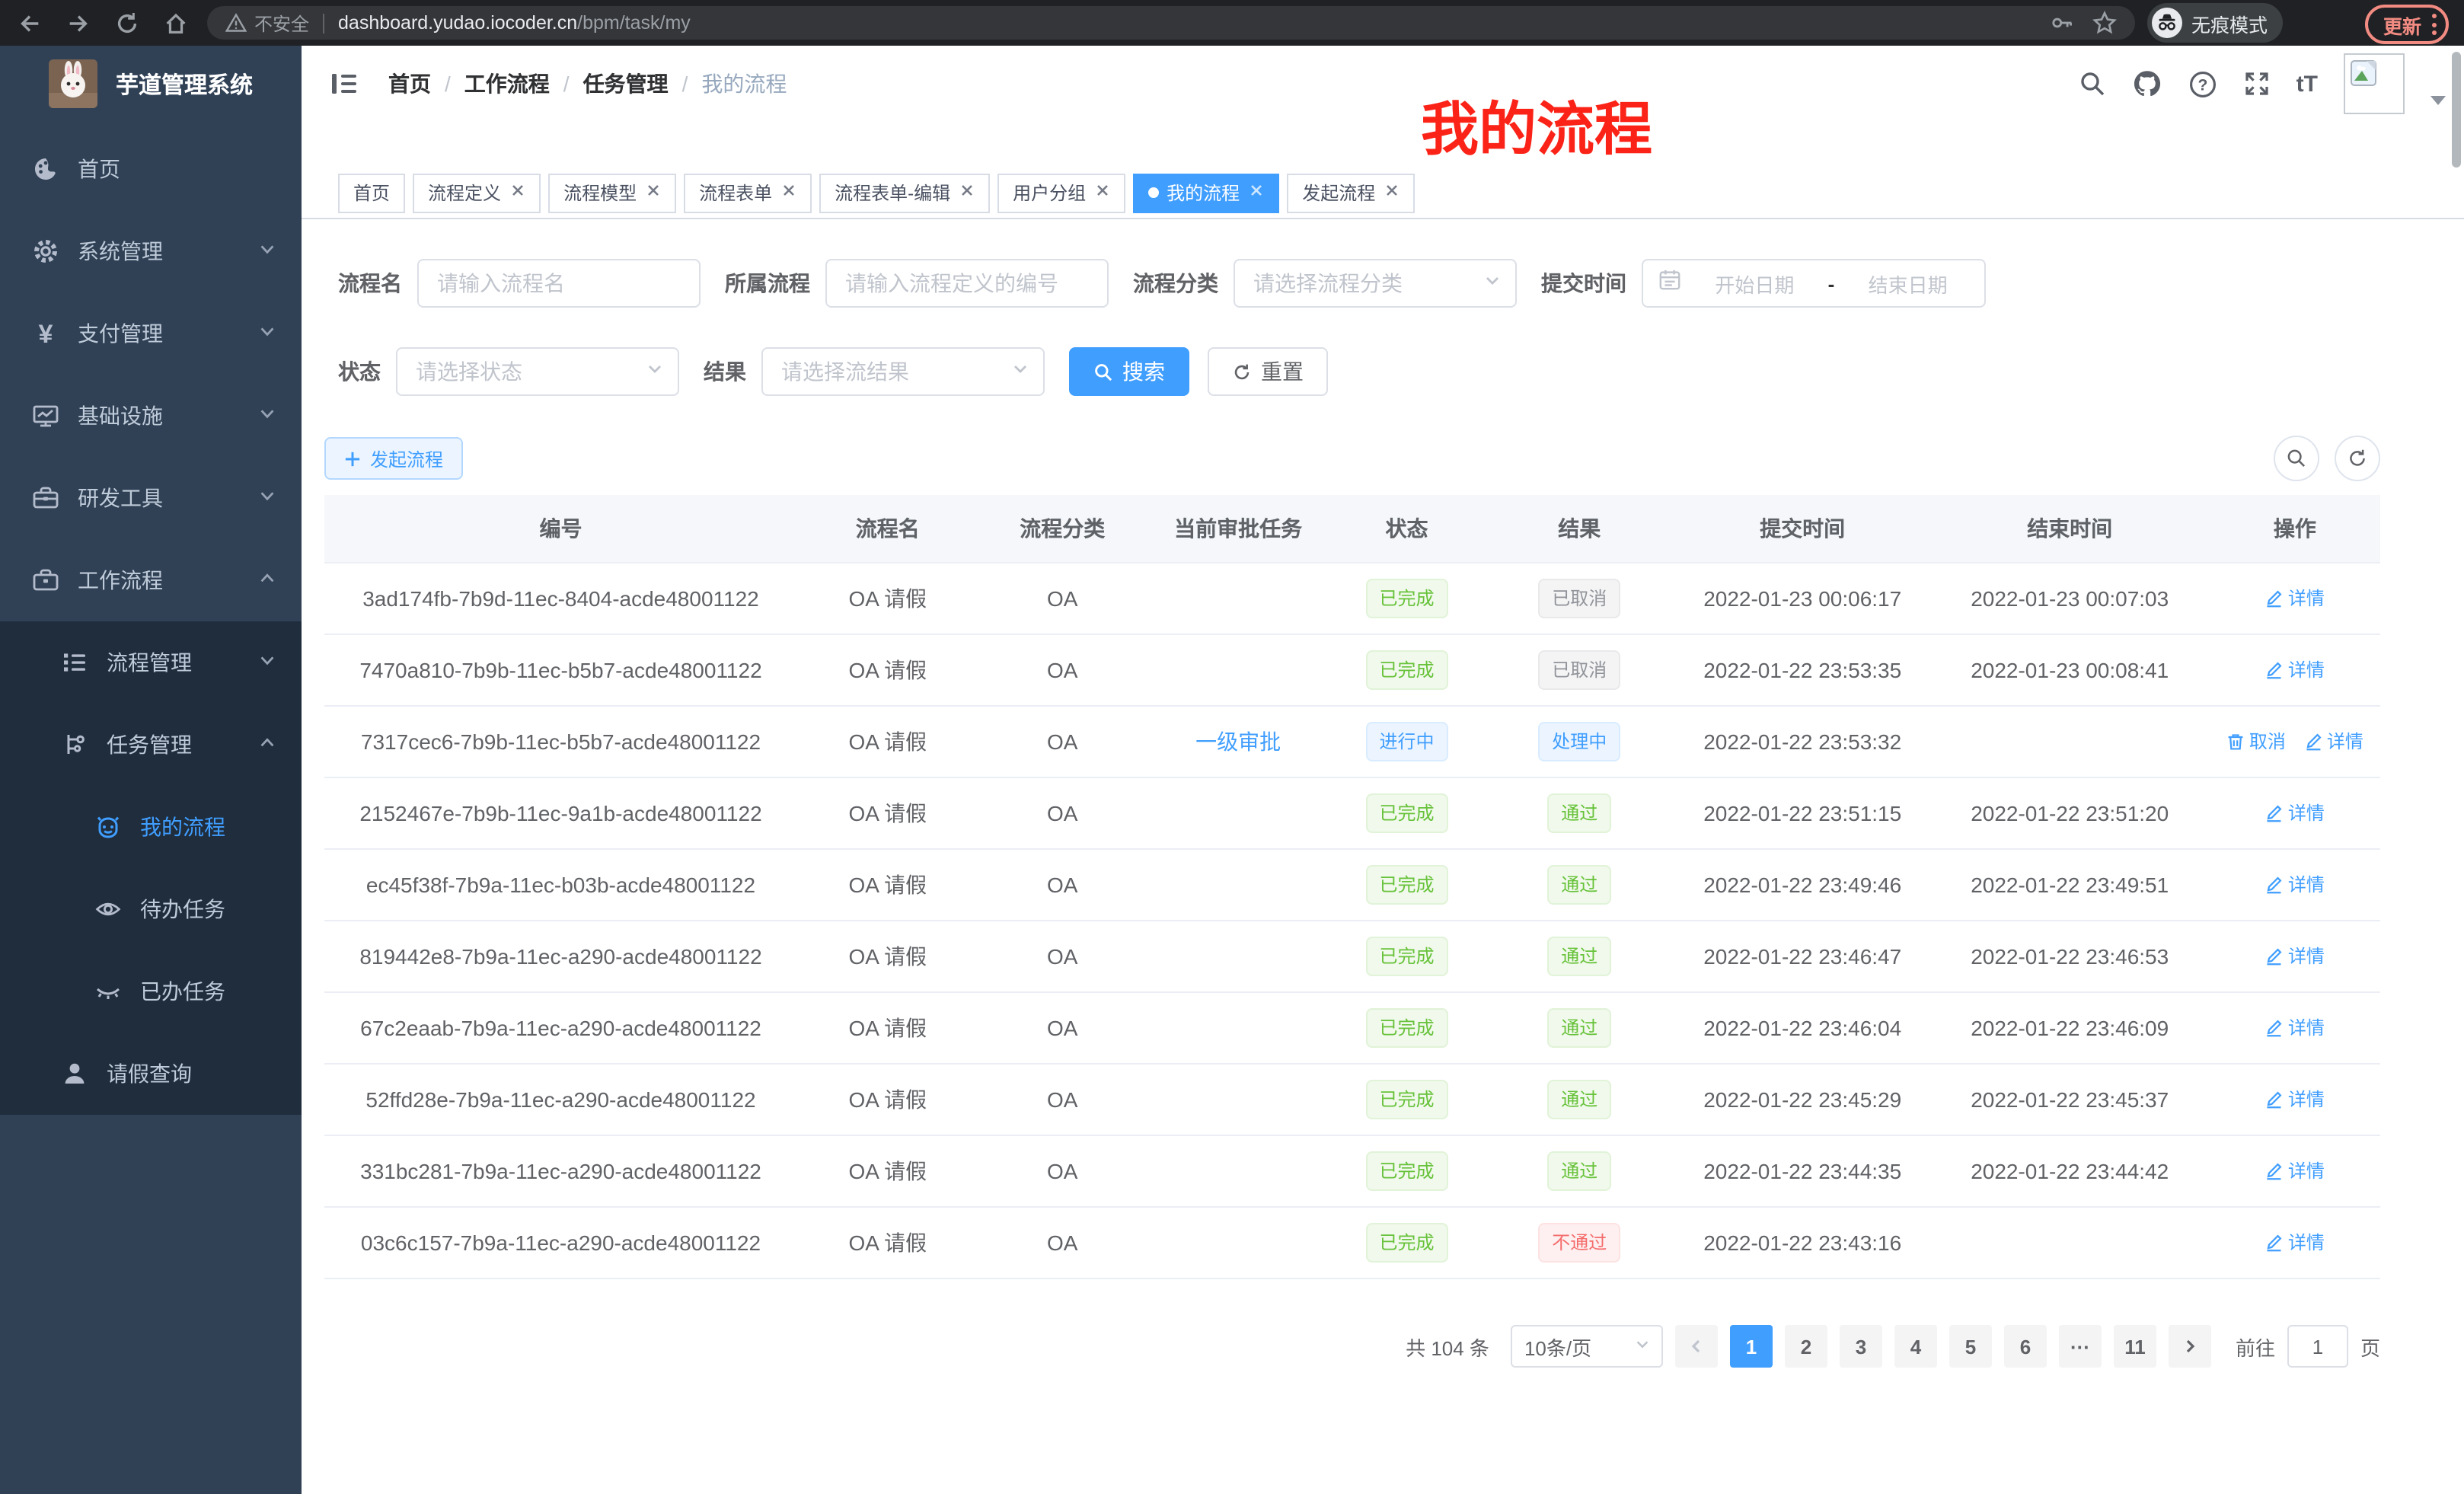 The image size is (2464, 1494). Describe the element at coordinates (1860, 1346) in the screenshot. I see `page-button-3: 3` at that location.